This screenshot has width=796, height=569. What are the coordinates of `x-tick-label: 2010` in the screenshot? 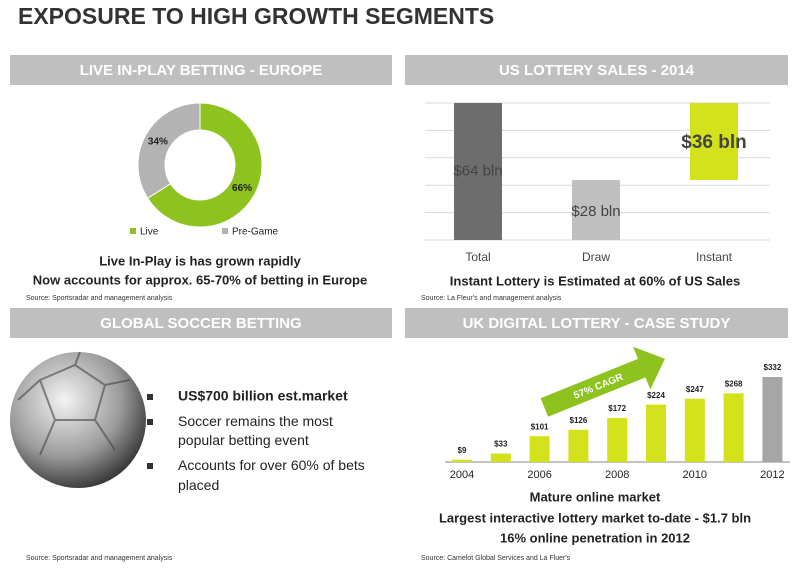 It's located at (695, 475).